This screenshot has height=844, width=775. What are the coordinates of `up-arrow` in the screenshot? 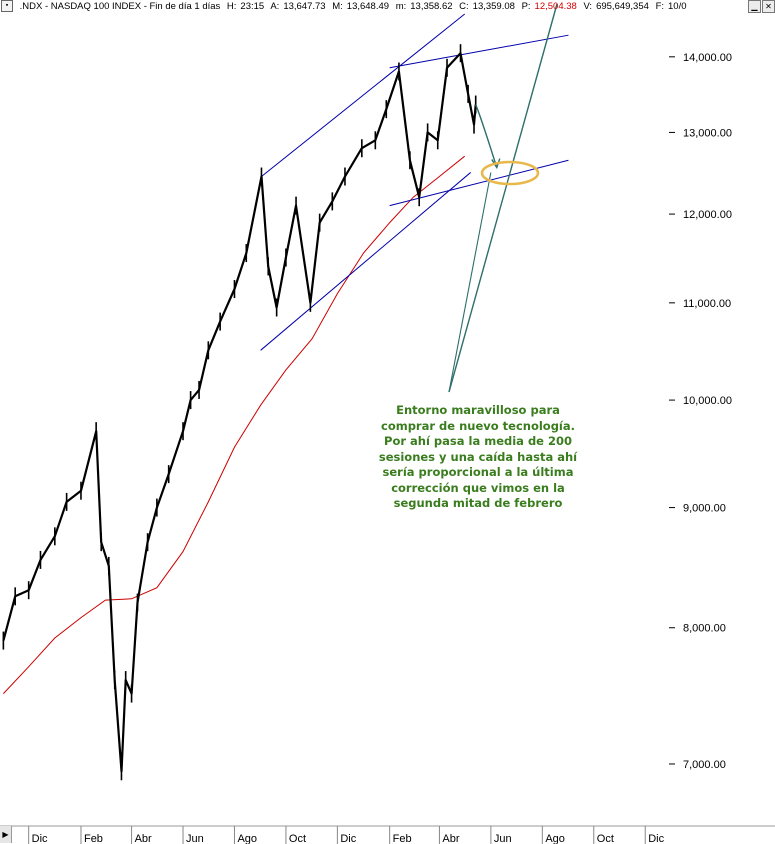 It's located at (503, 198).